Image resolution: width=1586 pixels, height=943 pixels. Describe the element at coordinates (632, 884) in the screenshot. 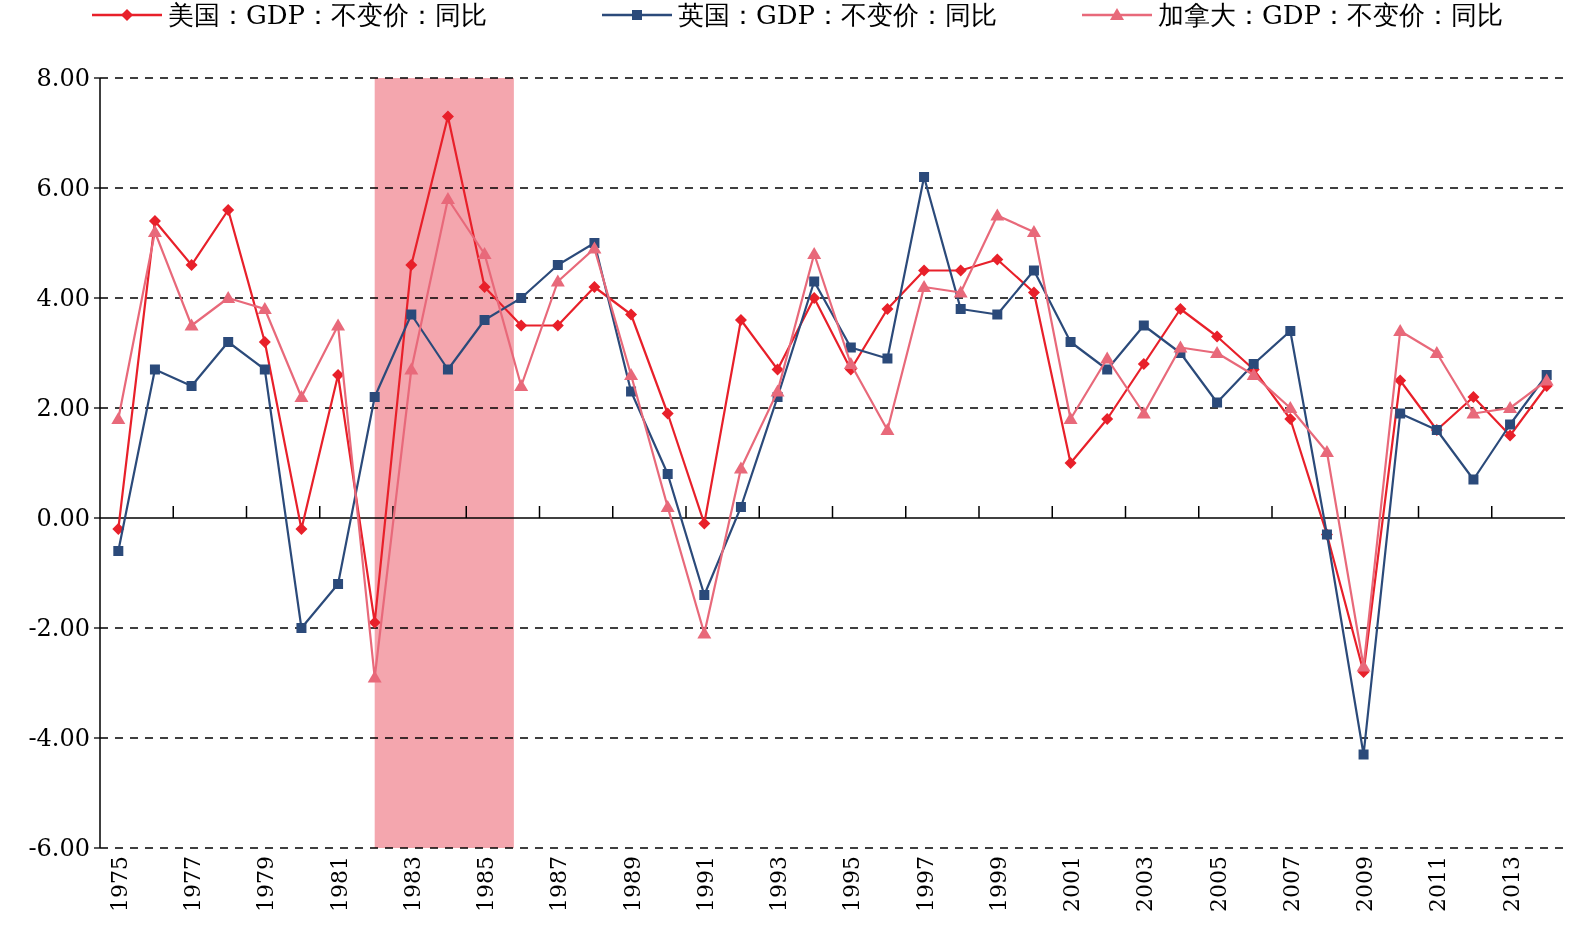

I see `x-tick-label: 1989` at that location.